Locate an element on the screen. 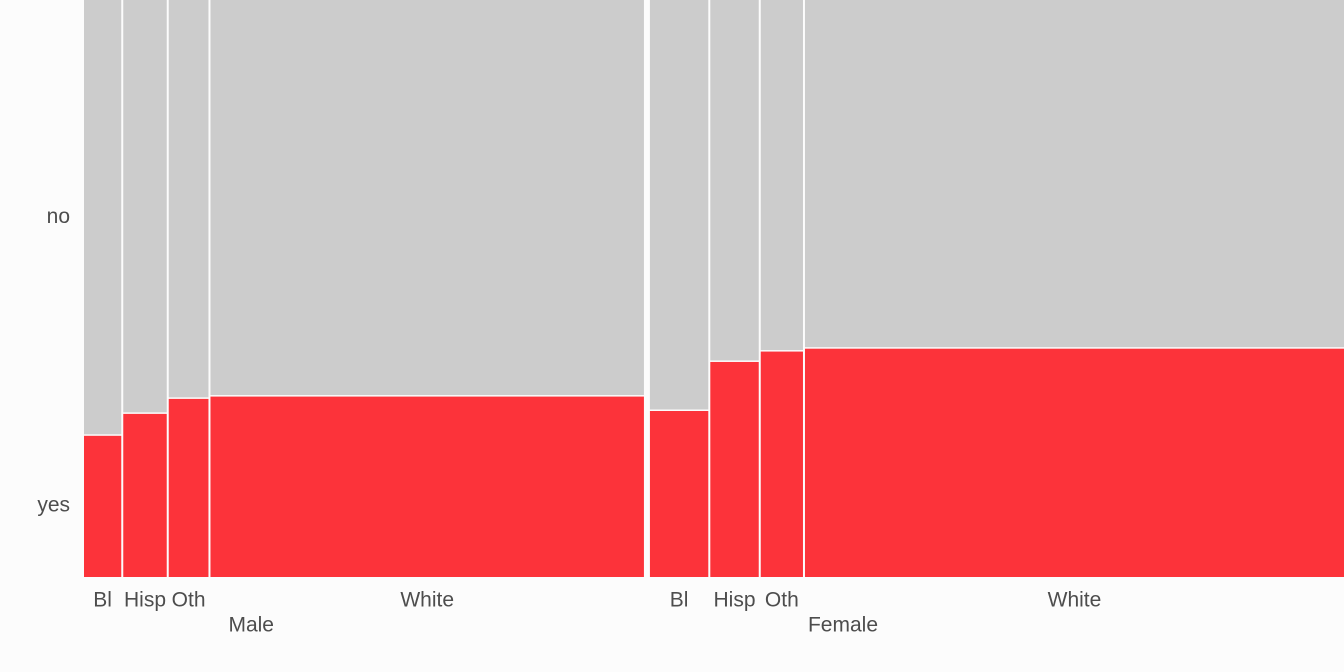 This screenshot has width=1344, height=672. y-tick-label: yes is located at coordinates (53, 505).